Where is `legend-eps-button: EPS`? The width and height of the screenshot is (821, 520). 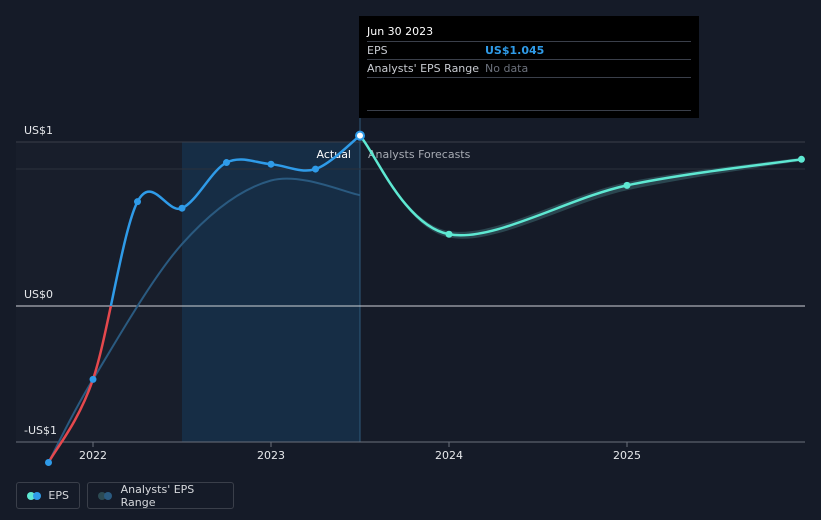
legend-eps-button: EPS is located at coordinates (48, 495).